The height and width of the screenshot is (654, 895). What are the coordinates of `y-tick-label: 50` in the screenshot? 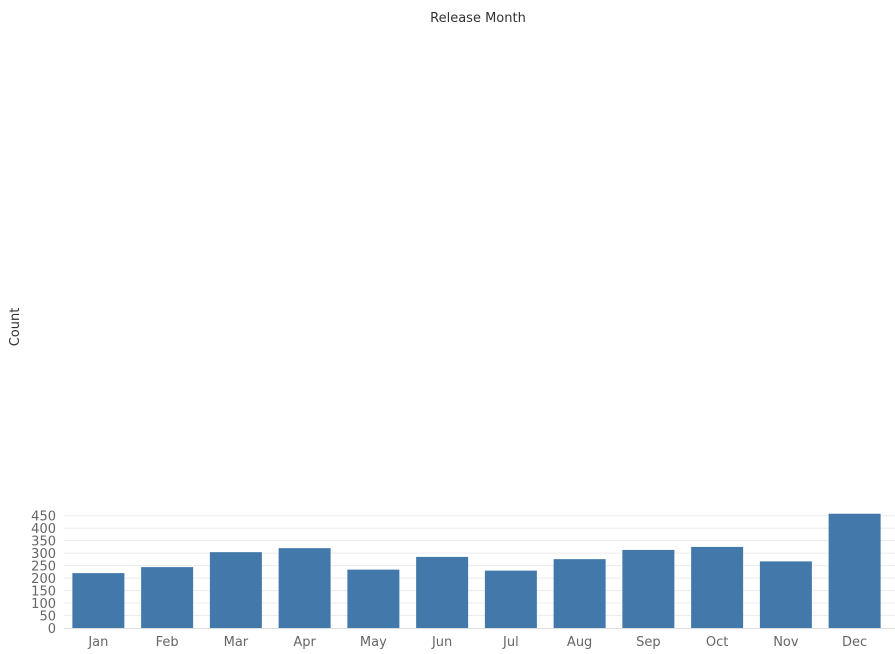 It's located at (47, 617).